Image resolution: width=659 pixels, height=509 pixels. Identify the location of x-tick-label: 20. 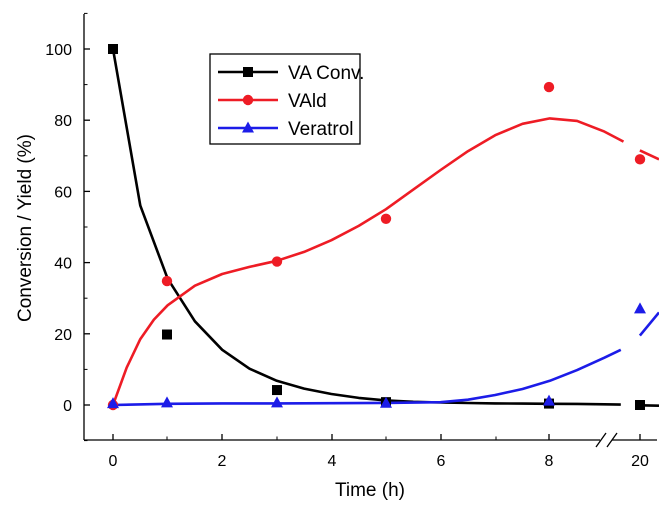
(640, 461).